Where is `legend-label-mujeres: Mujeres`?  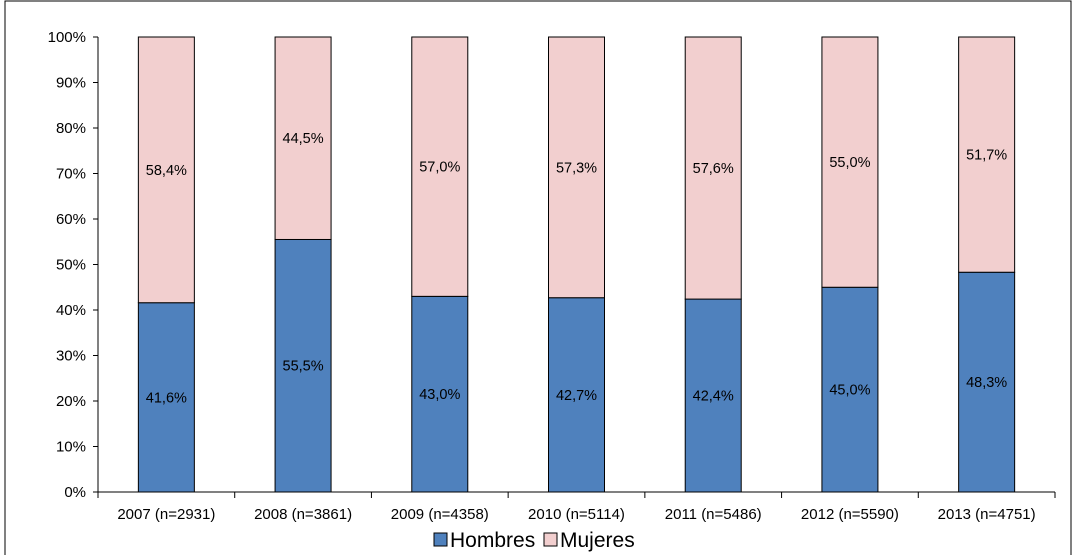
legend-label-mujeres: Mujeres is located at coordinates (597, 540).